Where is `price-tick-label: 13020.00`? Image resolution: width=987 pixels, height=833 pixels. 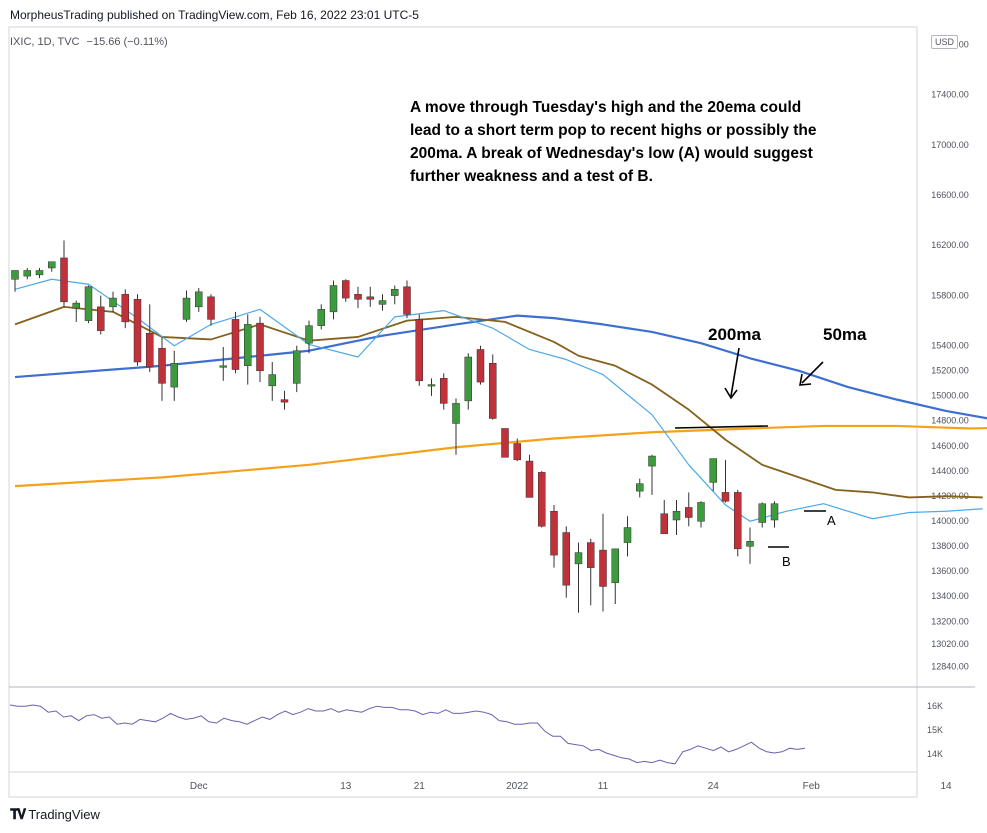 price-tick-label: 13020.00 is located at coordinates (950, 644).